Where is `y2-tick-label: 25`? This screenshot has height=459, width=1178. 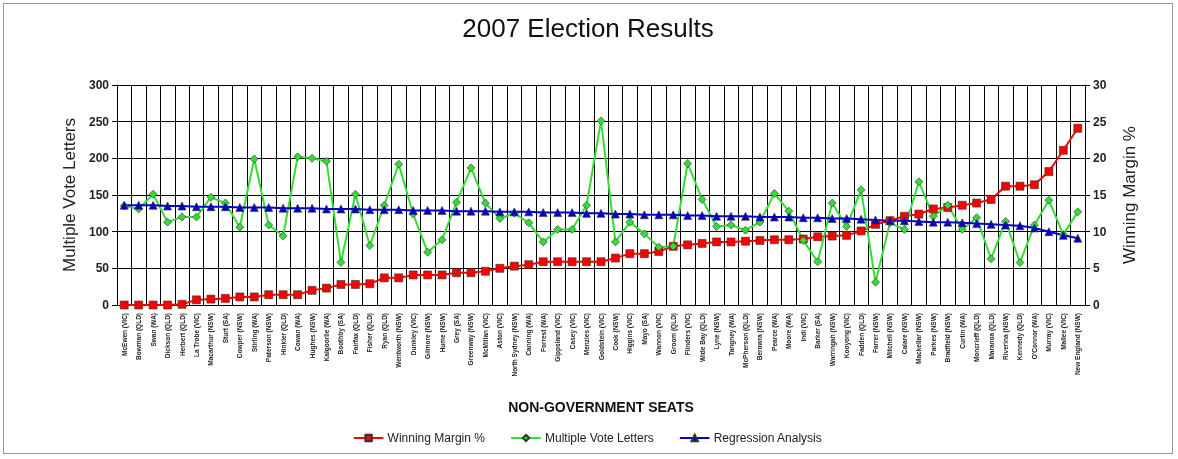 y2-tick-label: 25 is located at coordinates (1100, 121).